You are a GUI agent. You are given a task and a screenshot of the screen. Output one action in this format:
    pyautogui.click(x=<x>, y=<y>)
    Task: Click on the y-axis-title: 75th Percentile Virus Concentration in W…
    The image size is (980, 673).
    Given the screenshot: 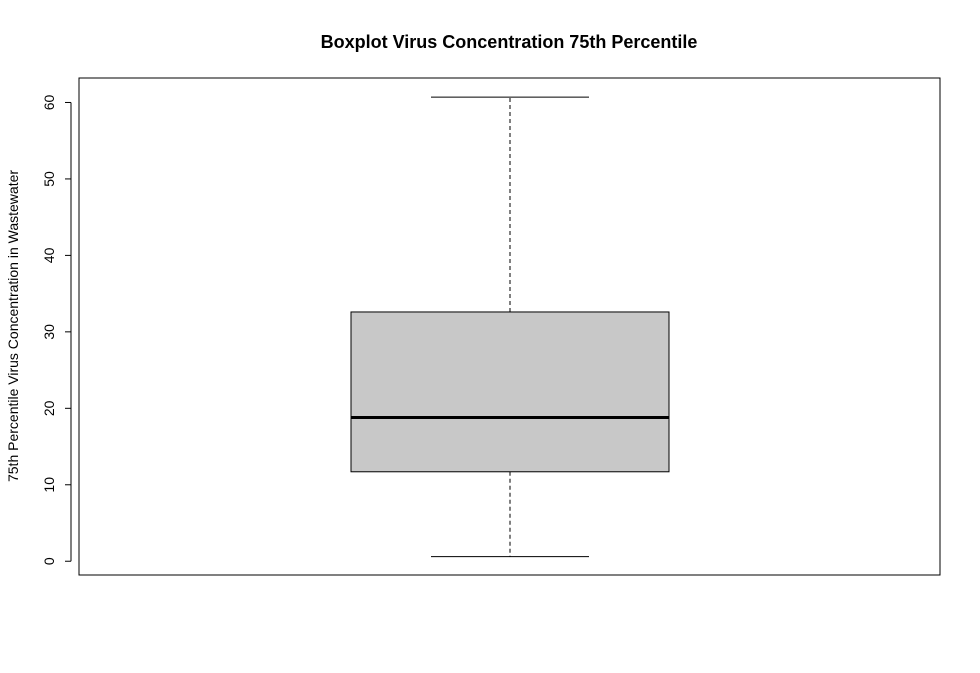 What is the action you would take?
    pyautogui.click(x=13, y=326)
    